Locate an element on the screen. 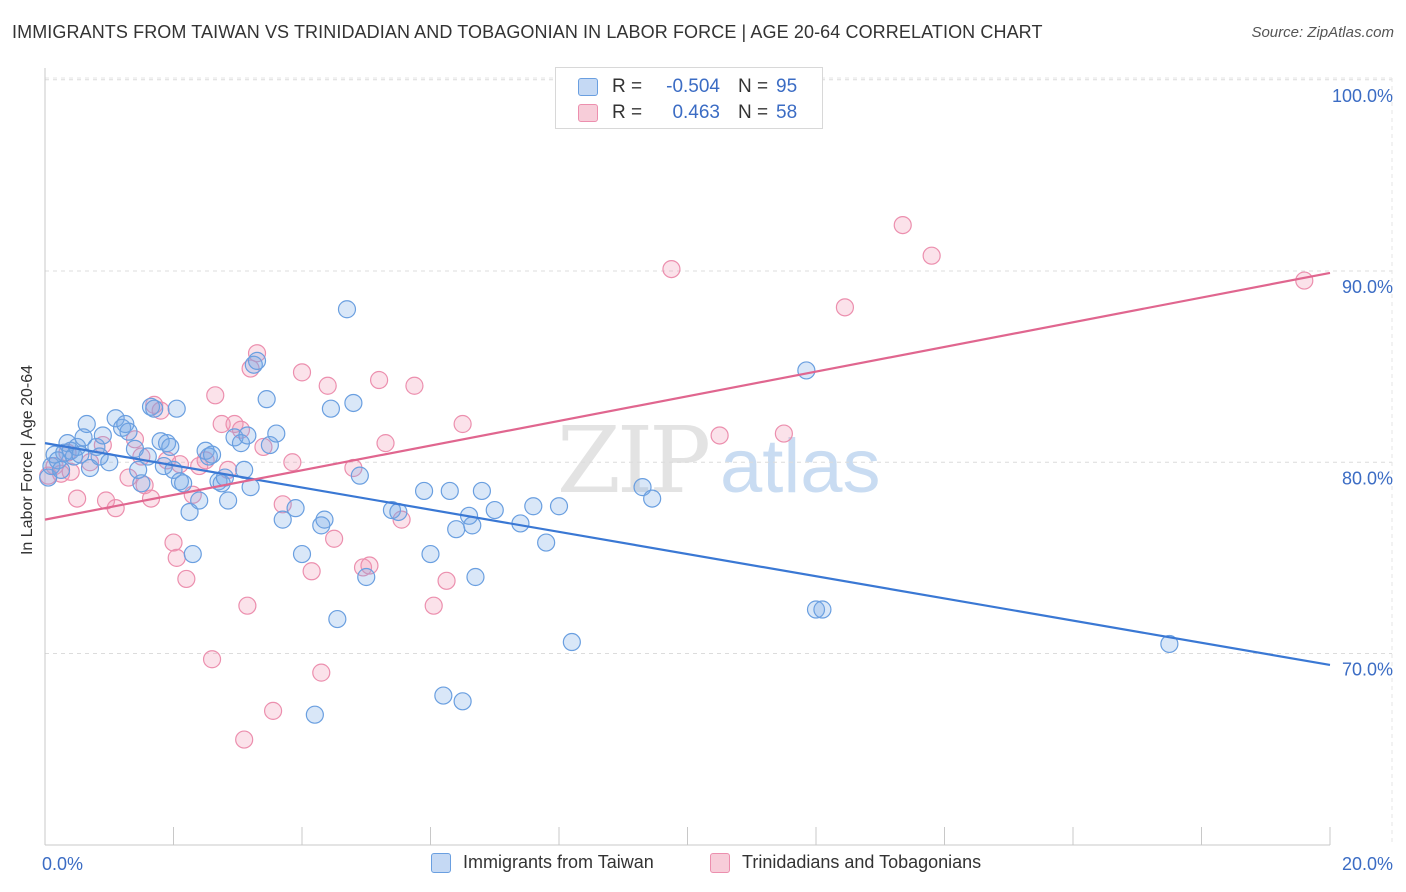  watermark-atlas: atlas is located at coordinates (800, 466).